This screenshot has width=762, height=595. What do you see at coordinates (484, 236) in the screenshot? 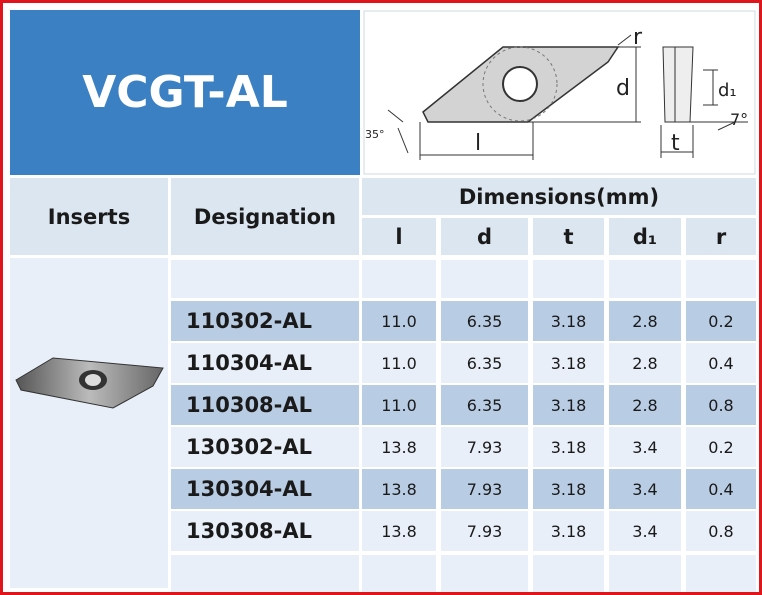
I see `column-header: d` at bounding box center [484, 236].